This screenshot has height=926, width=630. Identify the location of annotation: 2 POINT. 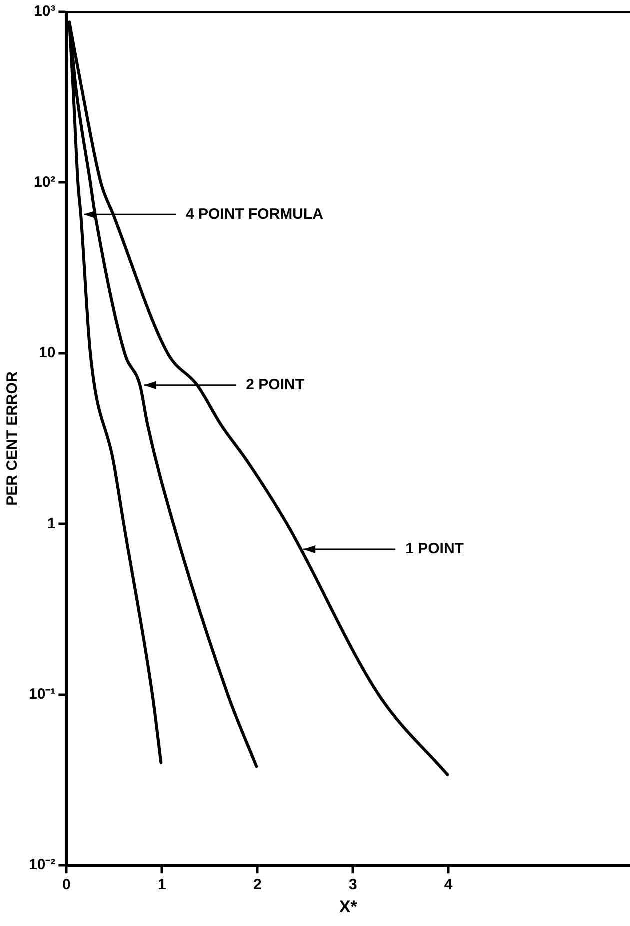
(275, 385).